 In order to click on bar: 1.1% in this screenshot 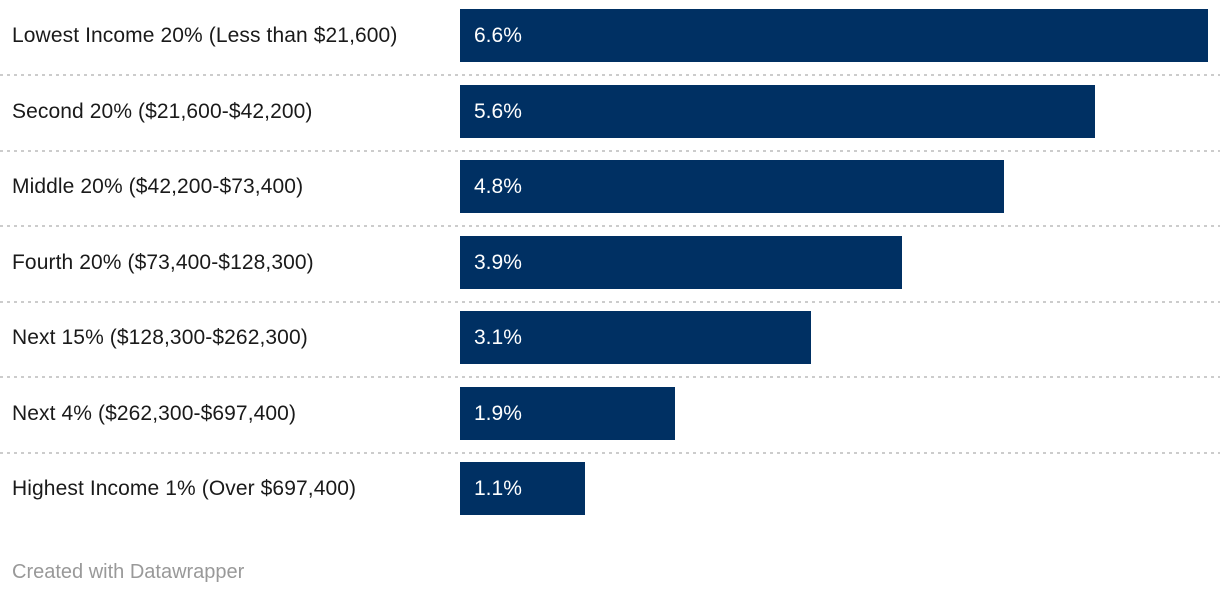, I will do `click(522, 488)`.